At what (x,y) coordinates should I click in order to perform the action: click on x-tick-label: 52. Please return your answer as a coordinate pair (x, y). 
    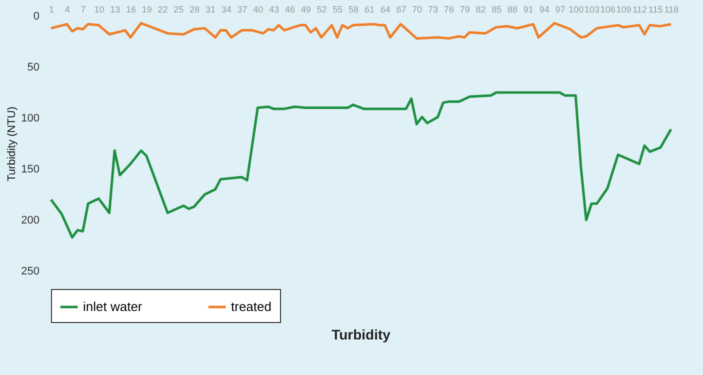
    Looking at the image, I should click on (321, 9).